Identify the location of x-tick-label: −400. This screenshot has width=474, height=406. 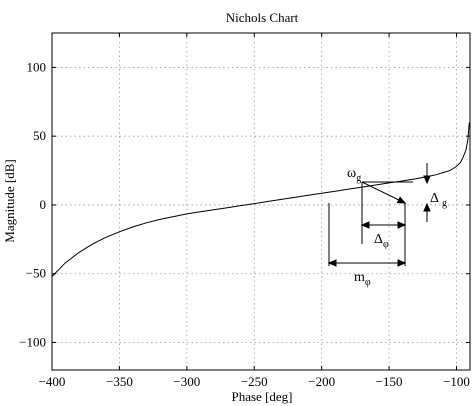
(52, 381).